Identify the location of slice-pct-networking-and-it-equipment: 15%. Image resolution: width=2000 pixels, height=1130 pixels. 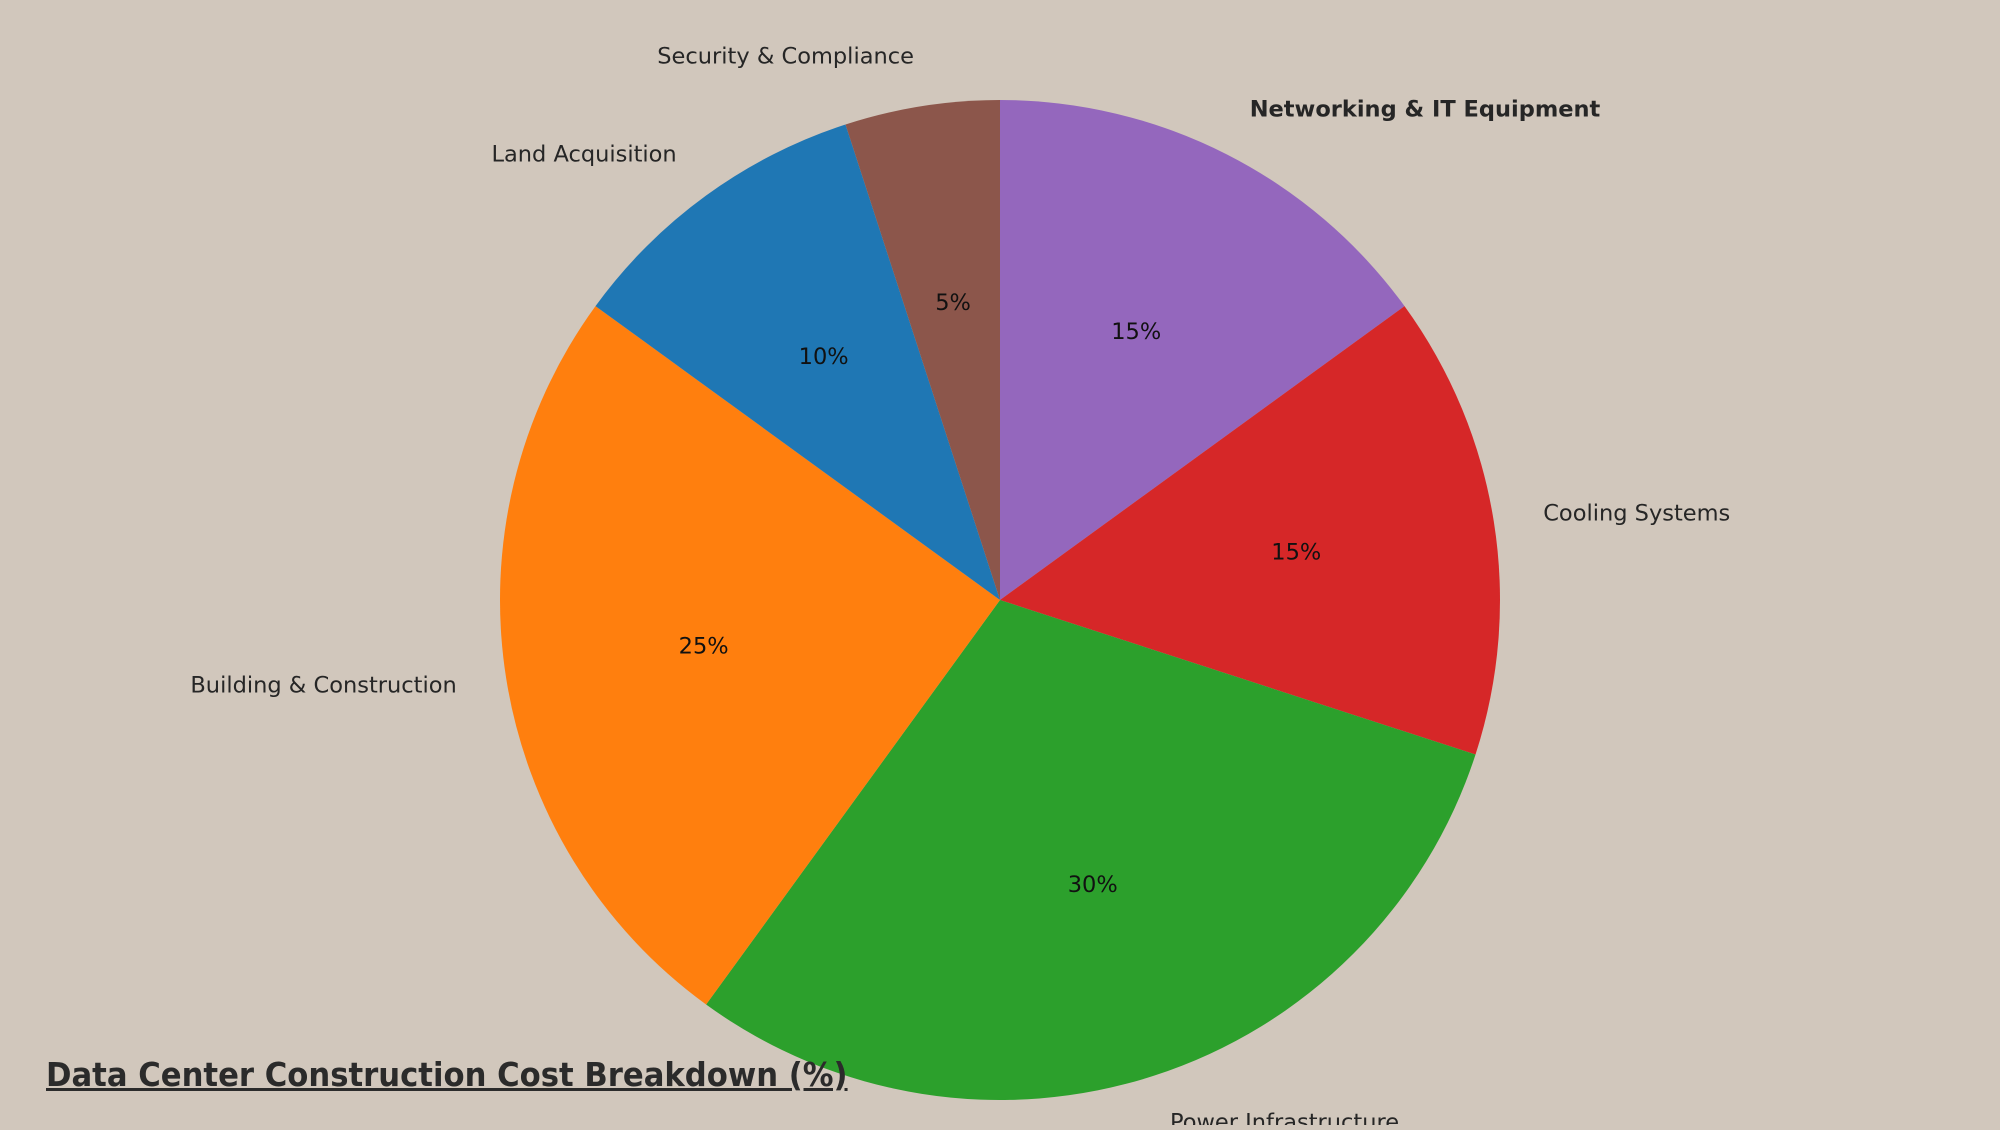
(1136, 332).